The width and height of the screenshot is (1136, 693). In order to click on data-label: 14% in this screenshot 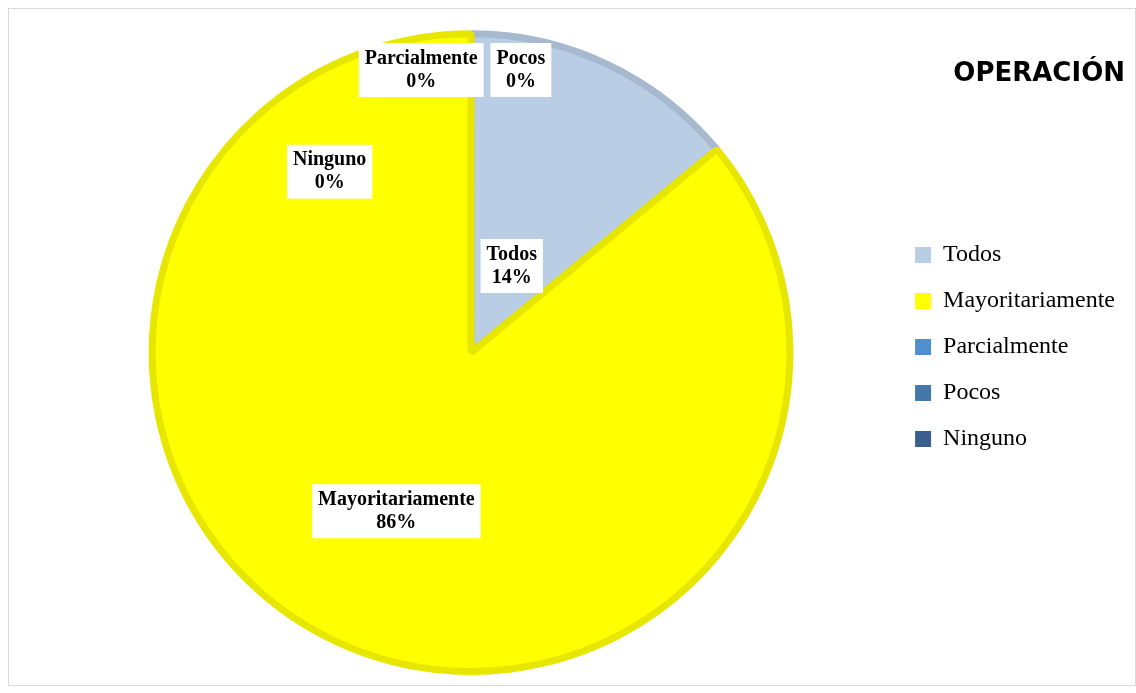, I will do `click(511, 275)`.